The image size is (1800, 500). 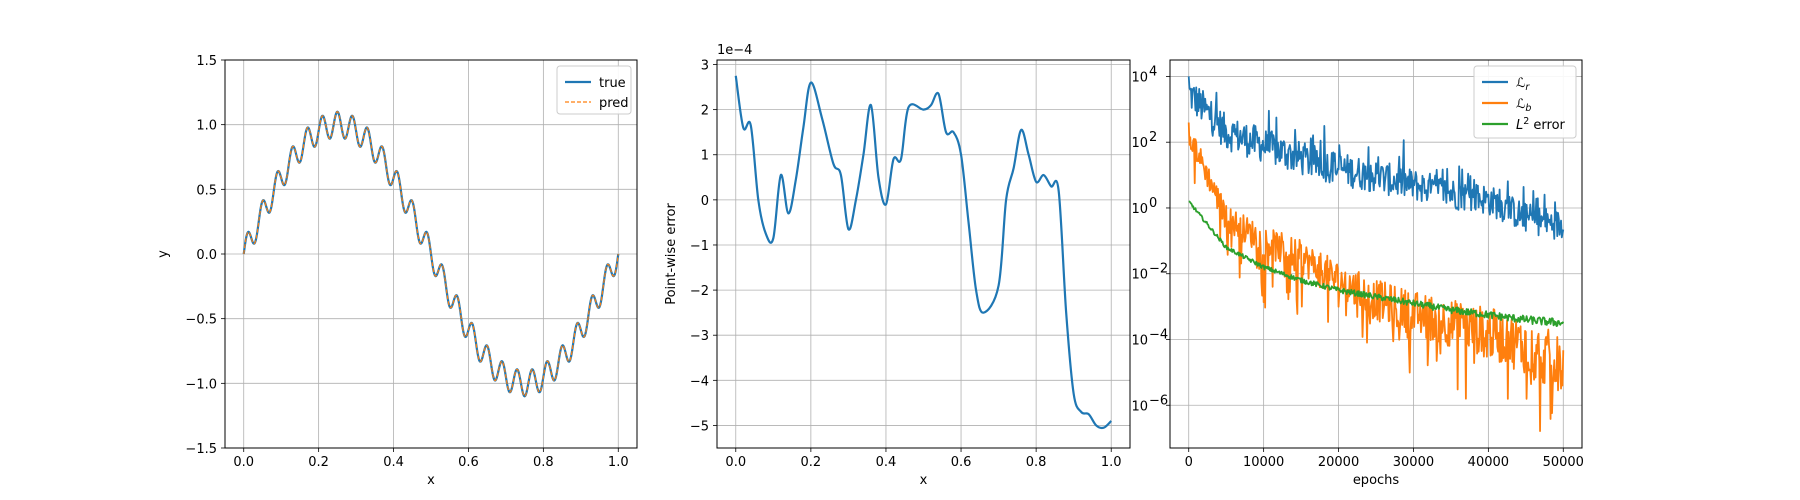 I want to click on legend: ℒr ℒb L2 error, so click(x=1525, y=102).